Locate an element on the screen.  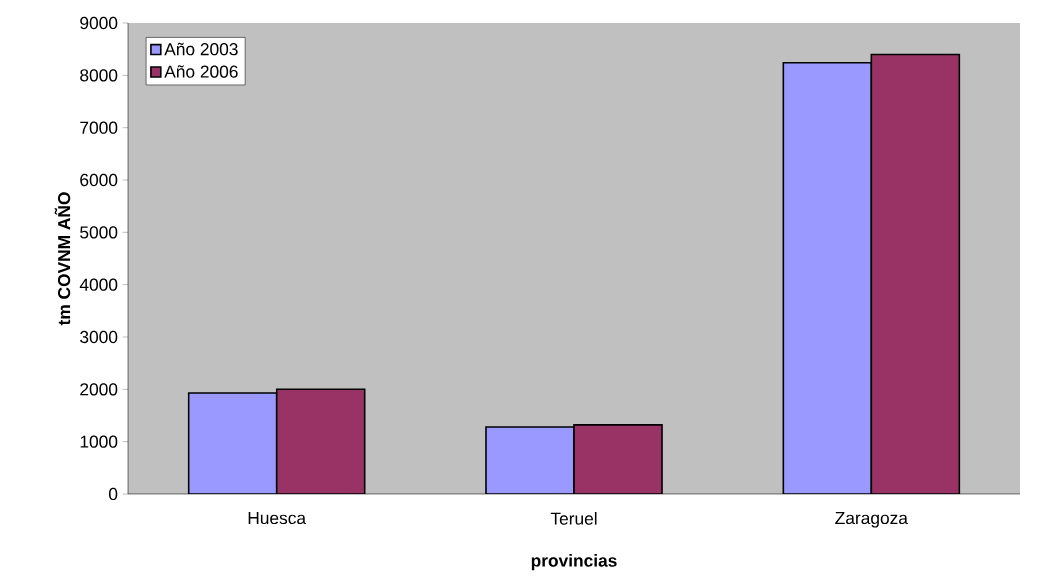
x-tick-label: Huesca is located at coordinates (277, 518).